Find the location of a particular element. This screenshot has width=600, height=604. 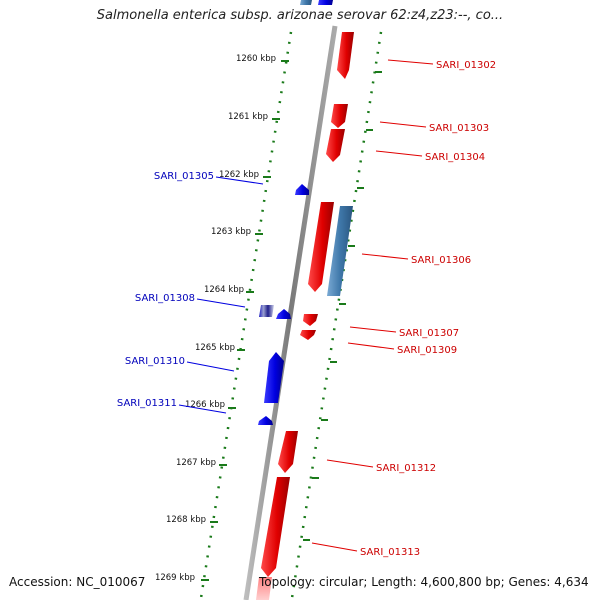

gene-label-sari-01313: SARI_01313 is located at coordinates (390, 552).